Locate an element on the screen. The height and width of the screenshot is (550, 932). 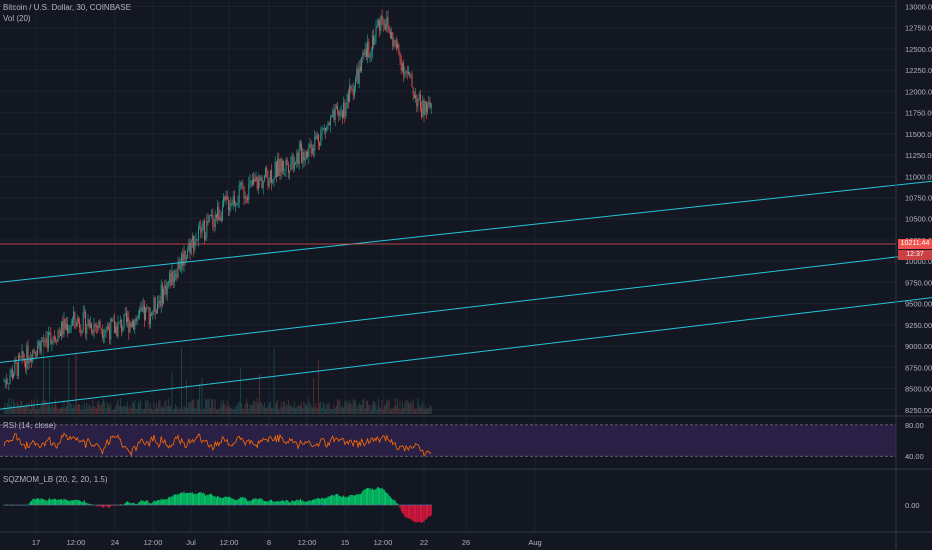
rsi-tick-label: 40.00 is located at coordinates (914, 456).